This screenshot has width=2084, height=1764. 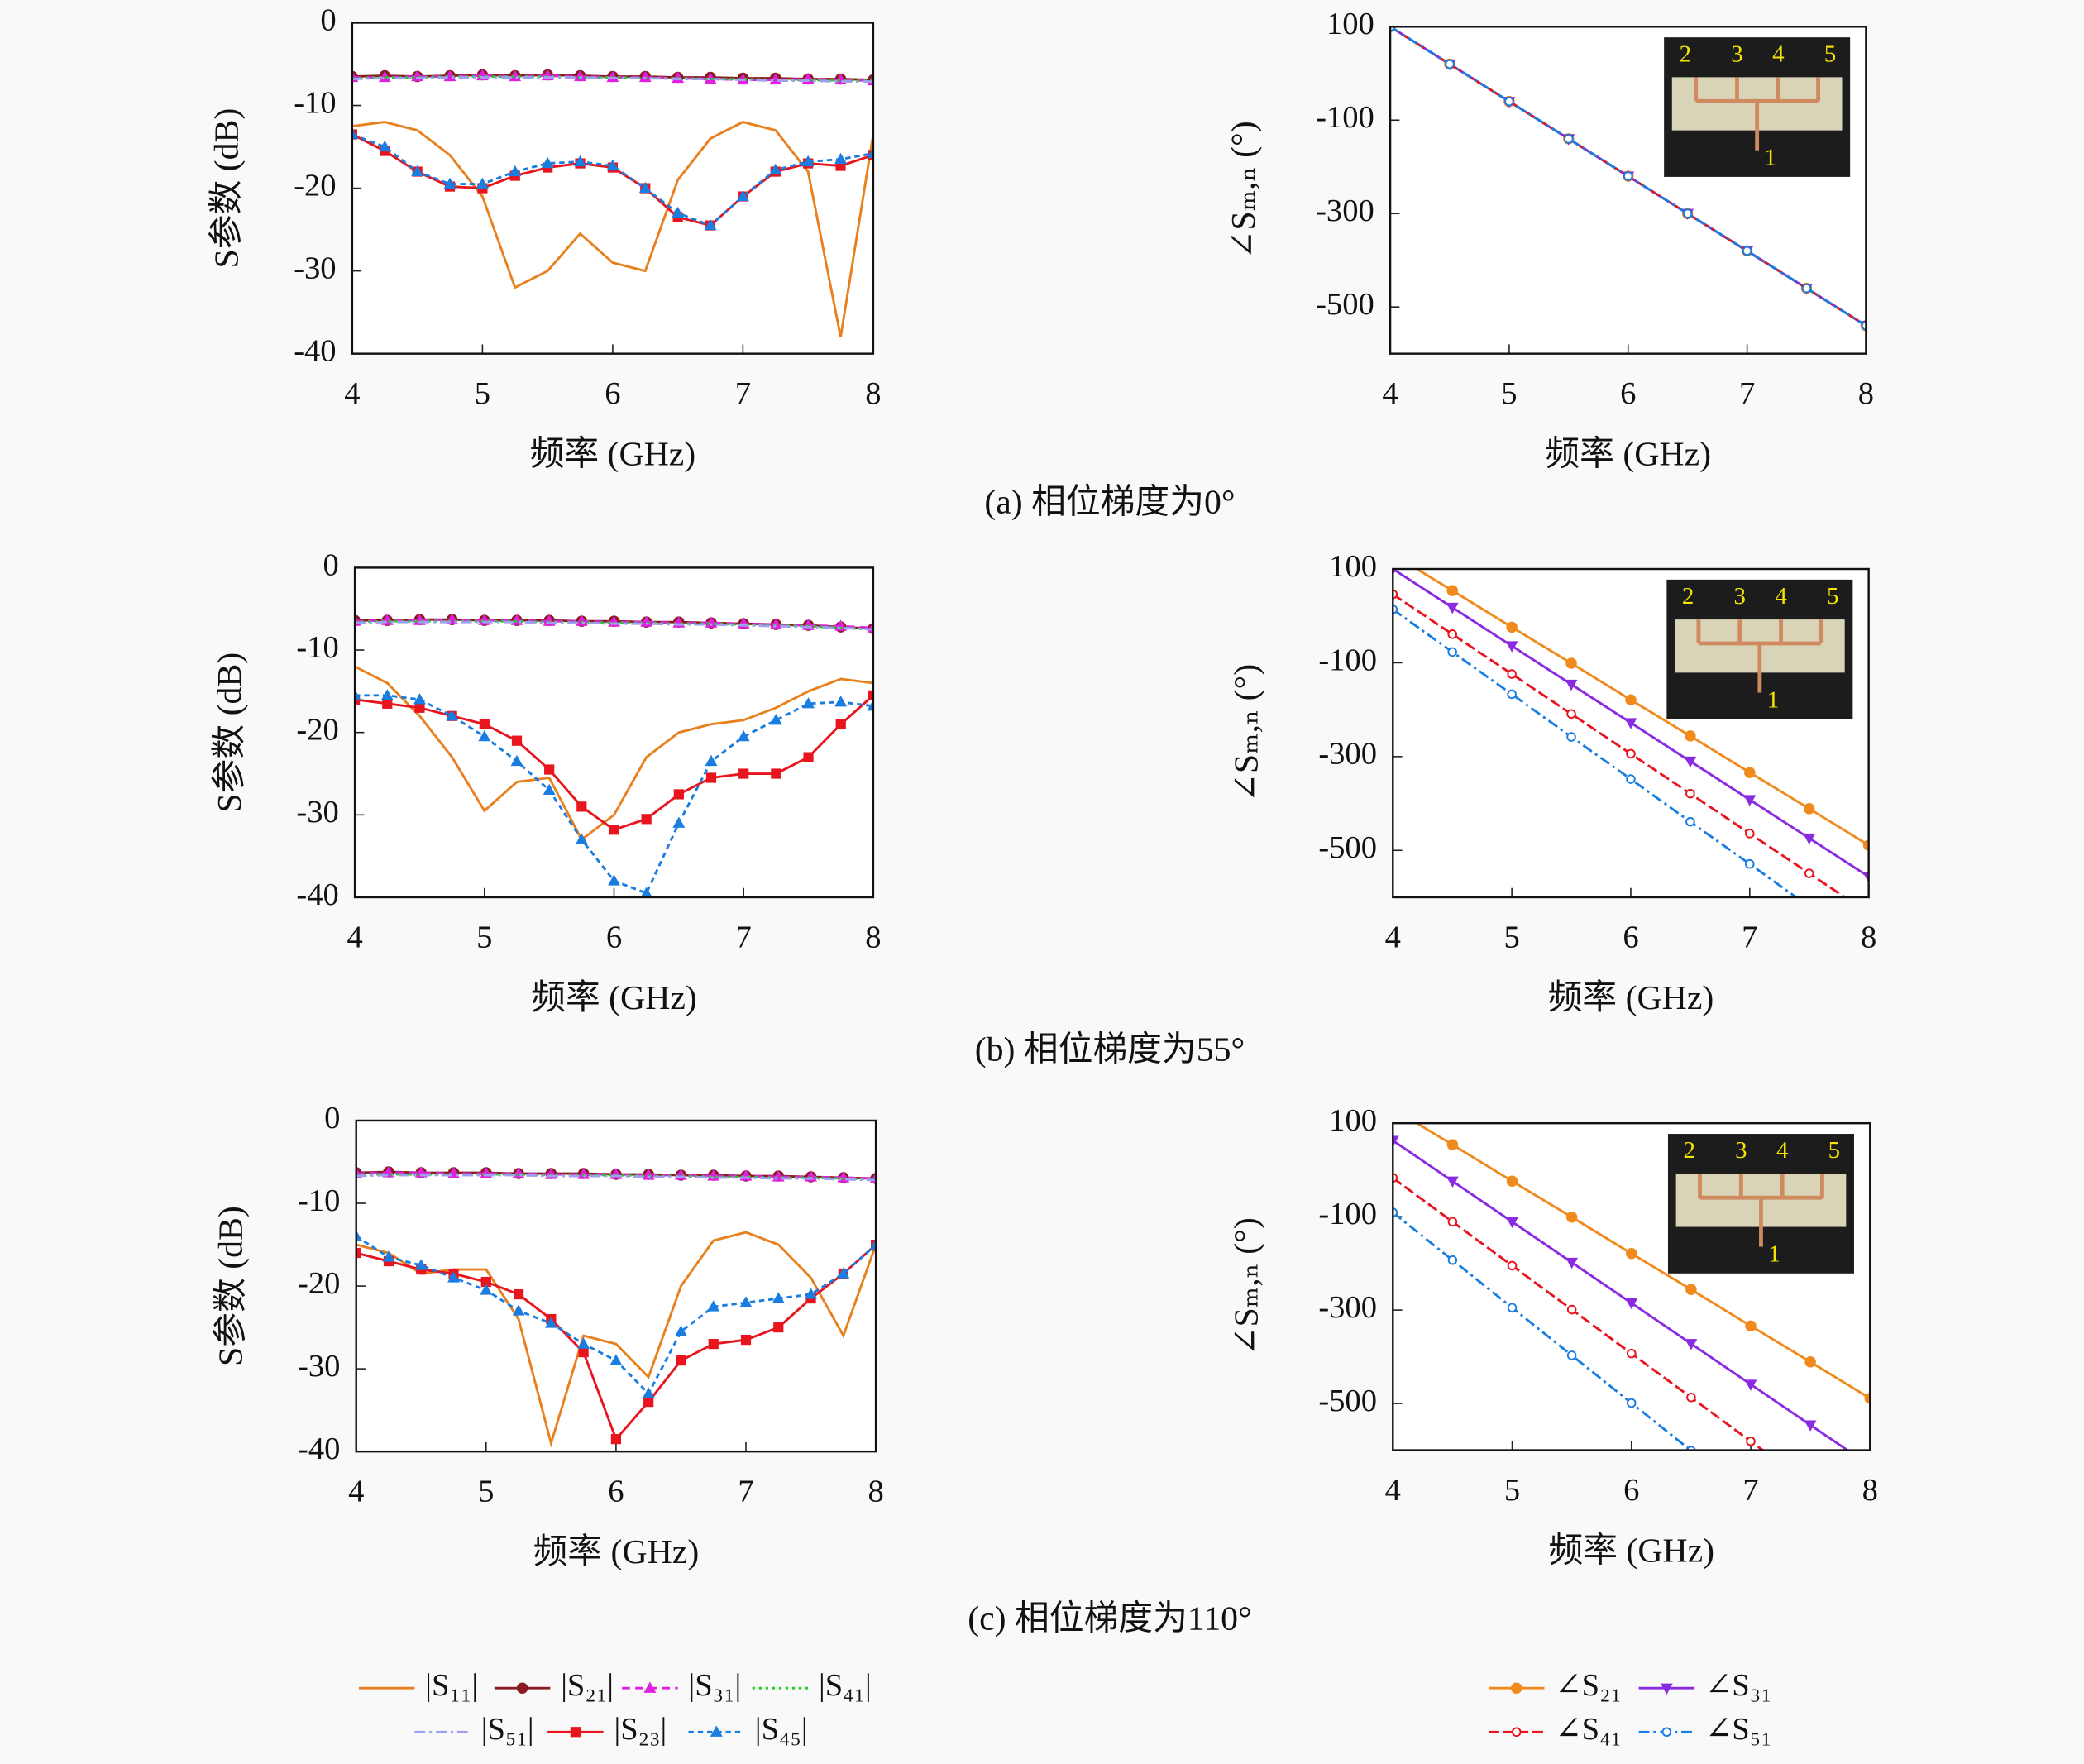 What do you see at coordinates (1347, 754) in the screenshot?
I see `y-tick-label: -300` at bounding box center [1347, 754].